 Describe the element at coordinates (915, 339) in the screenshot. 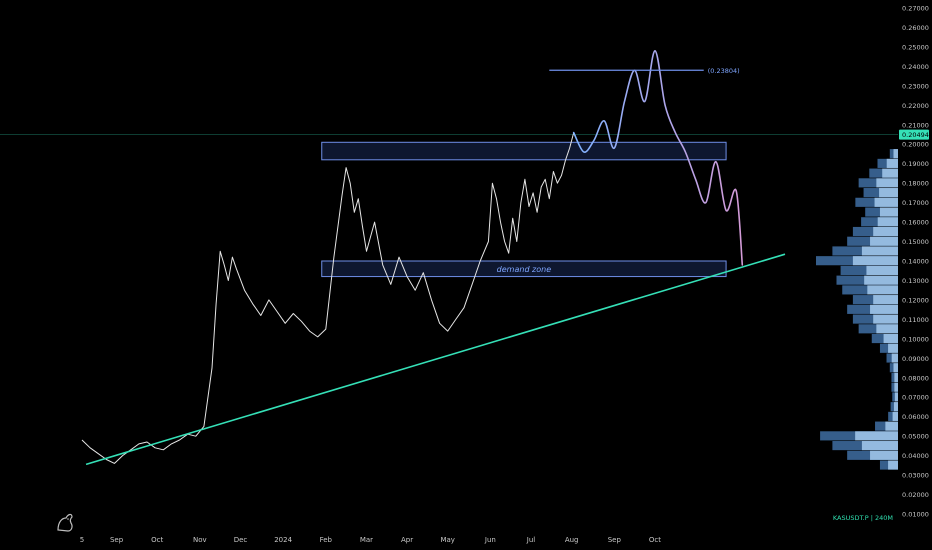

I see `price-tick-label: 0.10000` at that location.